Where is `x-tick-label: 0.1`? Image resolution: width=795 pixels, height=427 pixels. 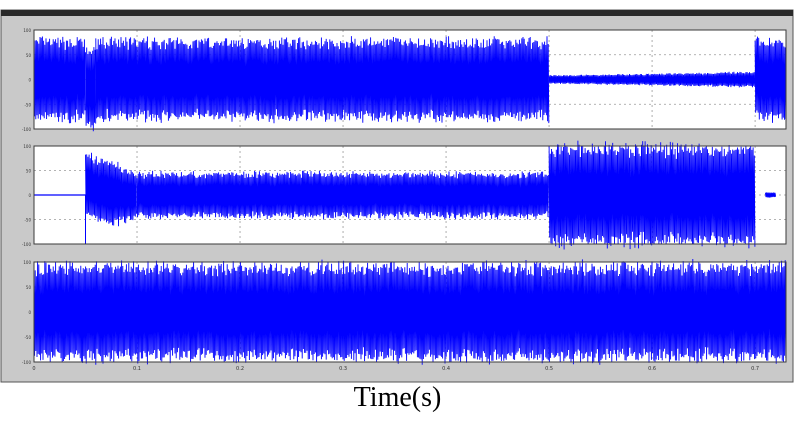
x-tick-label: 0.1 is located at coordinates (137, 369).